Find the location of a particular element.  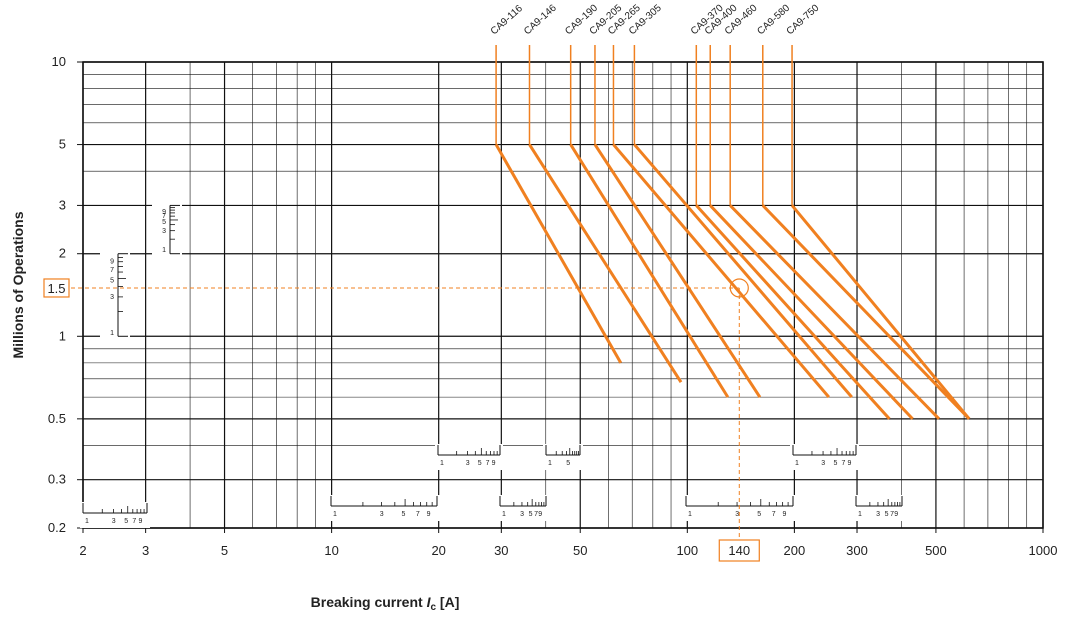

inset-2-3y-label: 1 is located at coordinates (164, 250).